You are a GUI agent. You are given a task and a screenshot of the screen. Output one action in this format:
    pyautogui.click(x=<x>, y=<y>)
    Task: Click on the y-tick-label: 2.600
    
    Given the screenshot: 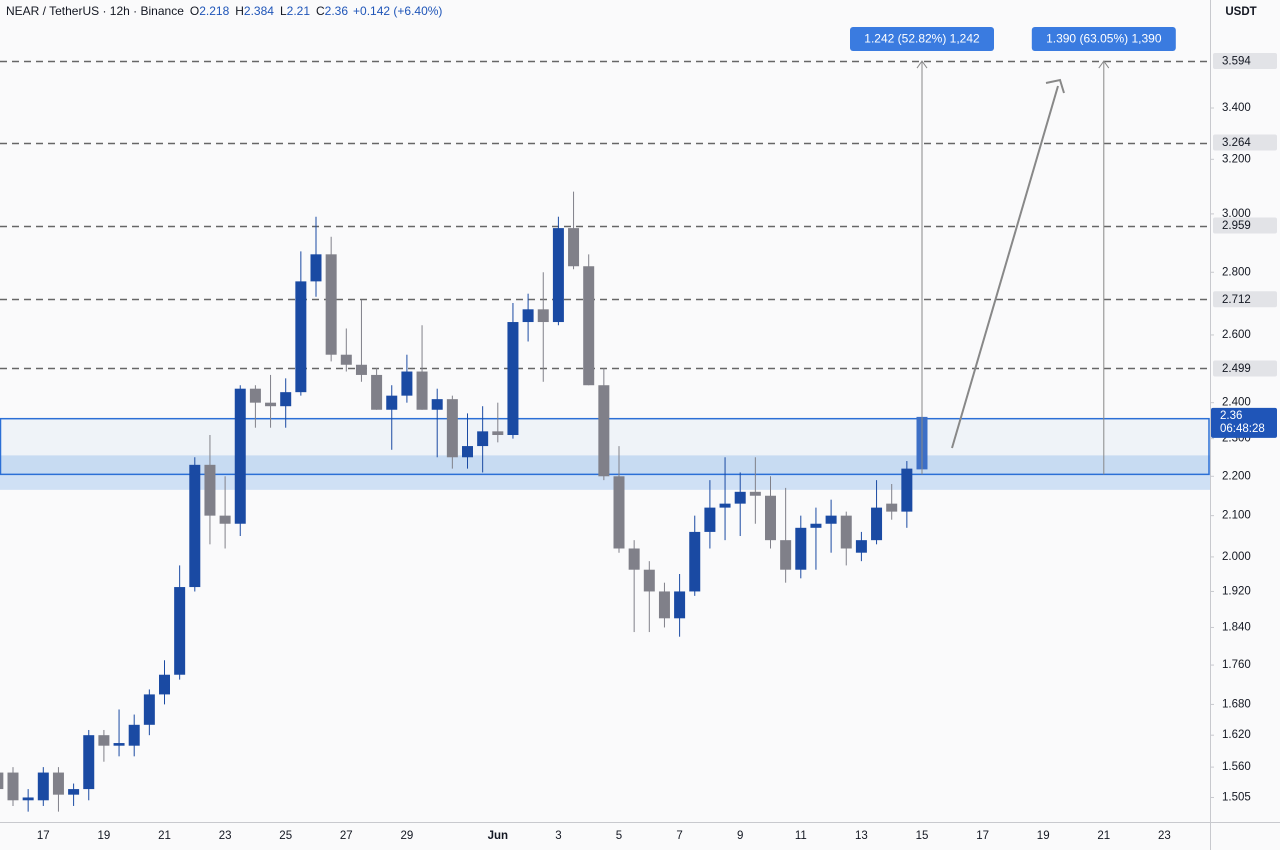 What is the action you would take?
    pyautogui.click(x=1236, y=335)
    